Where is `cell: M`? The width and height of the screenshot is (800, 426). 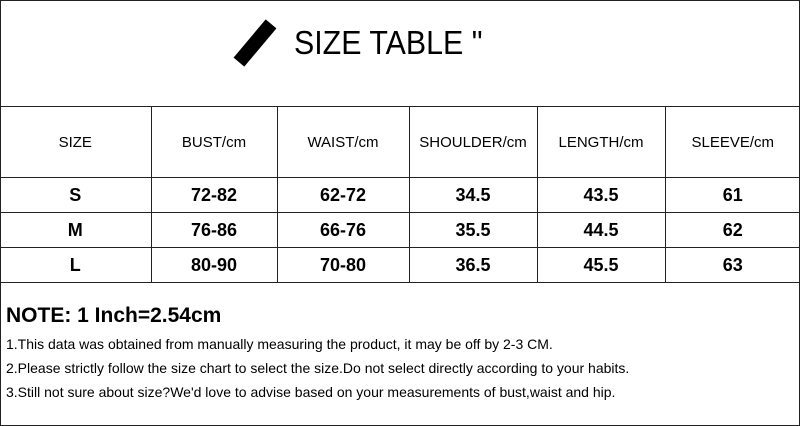
cell: M is located at coordinates (76, 230).